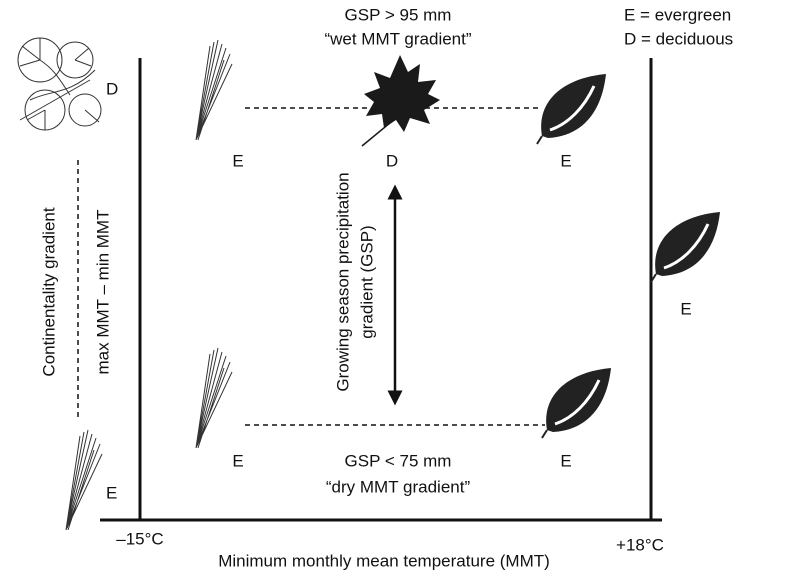 The width and height of the screenshot is (791, 576). What do you see at coordinates (677, 14) in the screenshot?
I see `legend-evergreen: E = evergreen` at bounding box center [677, 14].